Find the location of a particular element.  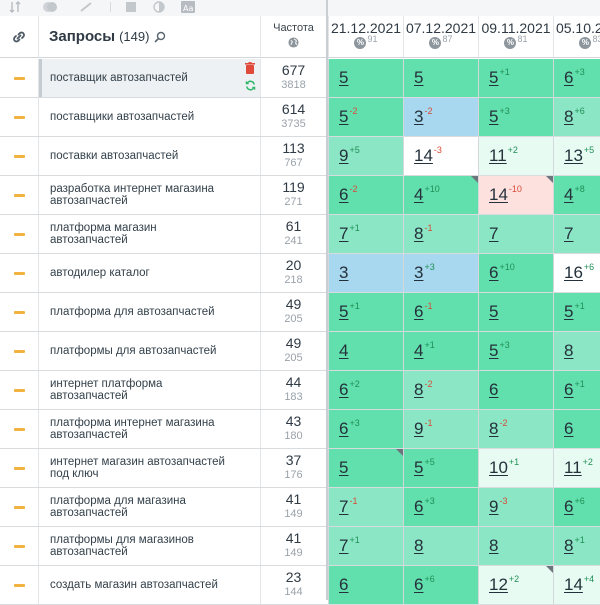

position-cell: 7 is located at coordinates (576, 234).